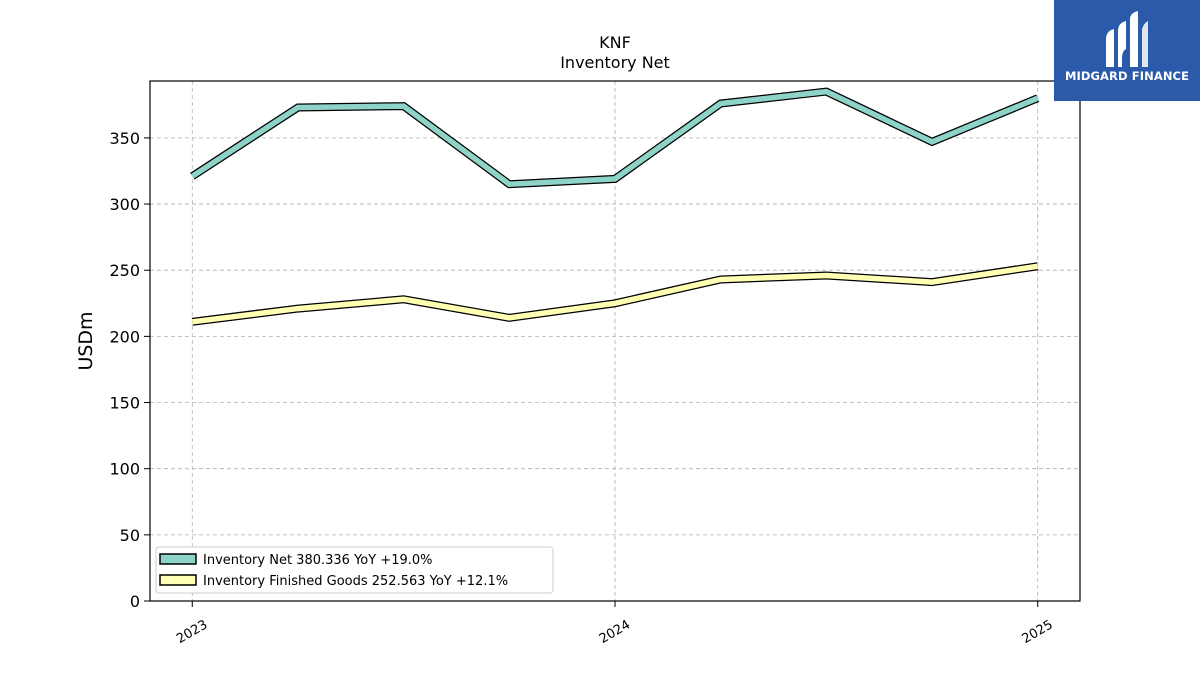 This screenshot has height=675, width=1200. I want to click on y-axis-label: USDm, so click(86, 340).